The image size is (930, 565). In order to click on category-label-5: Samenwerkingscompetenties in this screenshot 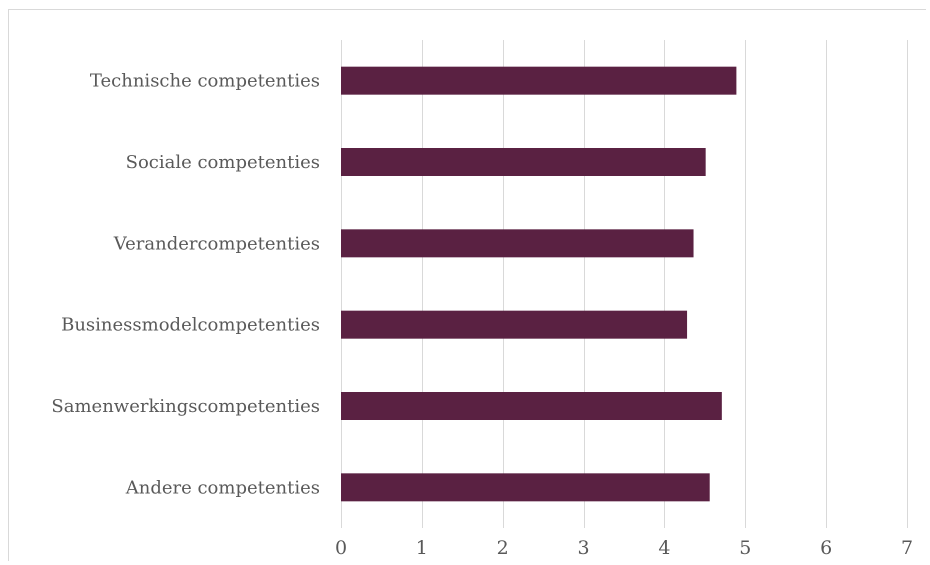, I will do `click(185, 406)`.